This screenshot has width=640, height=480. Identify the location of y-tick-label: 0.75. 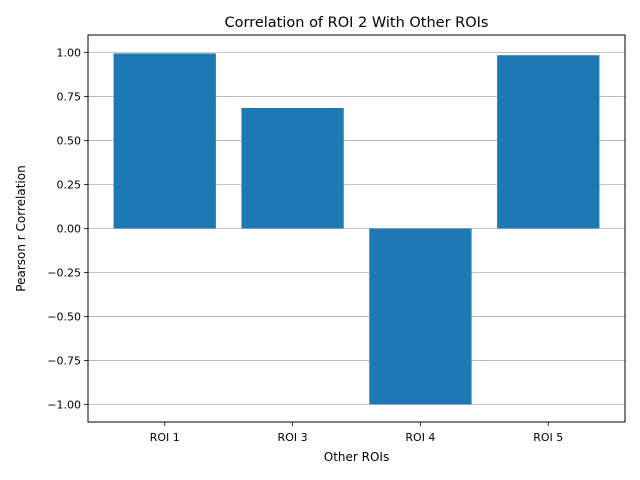
(69, 97).